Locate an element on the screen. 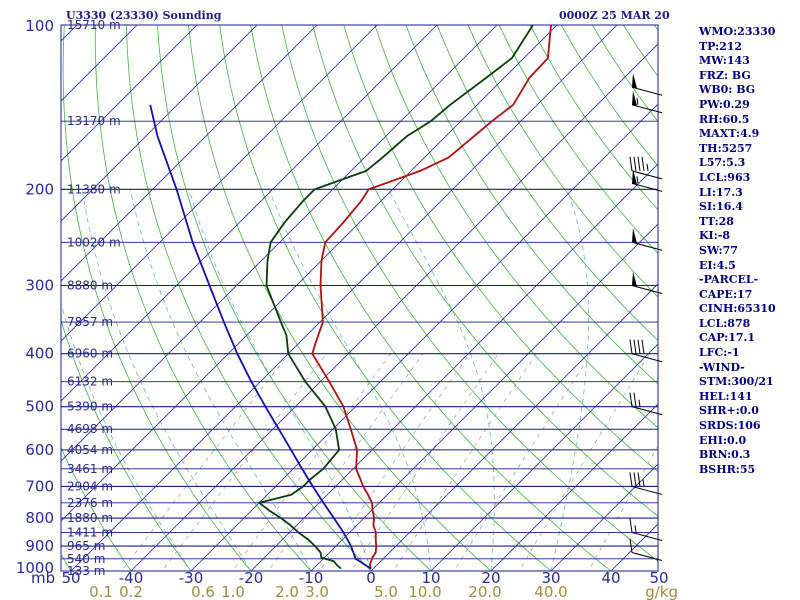 This screenshot has width=800, height=600. pressure-tick-label: 900 is located at coordinates (39, 546).